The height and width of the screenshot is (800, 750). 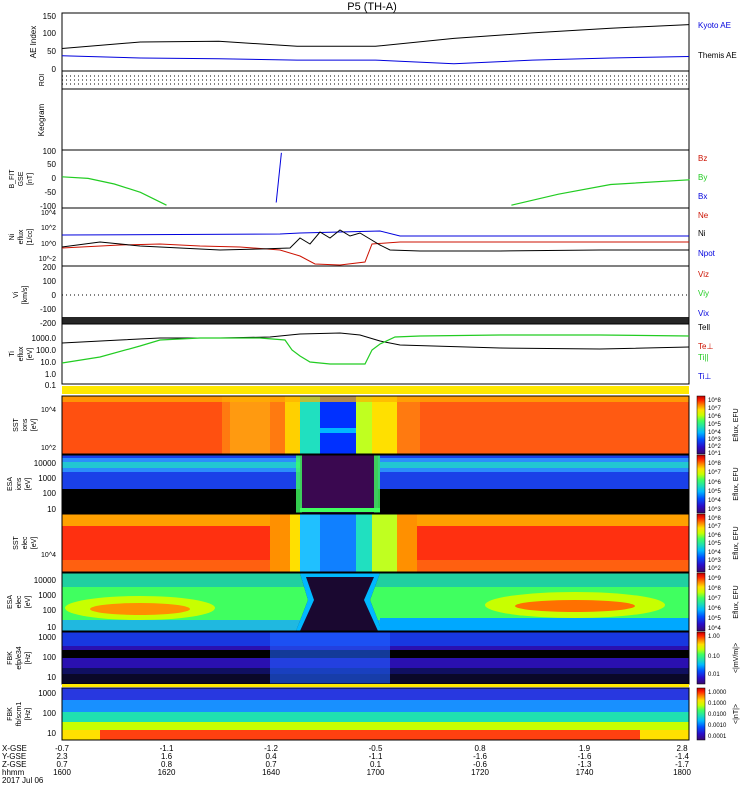 What do you see at coordinates (714, 527) in the screenshot?
I see `sst-elec-cbar-1e7: 10^7` at bounding box center [714, 527].